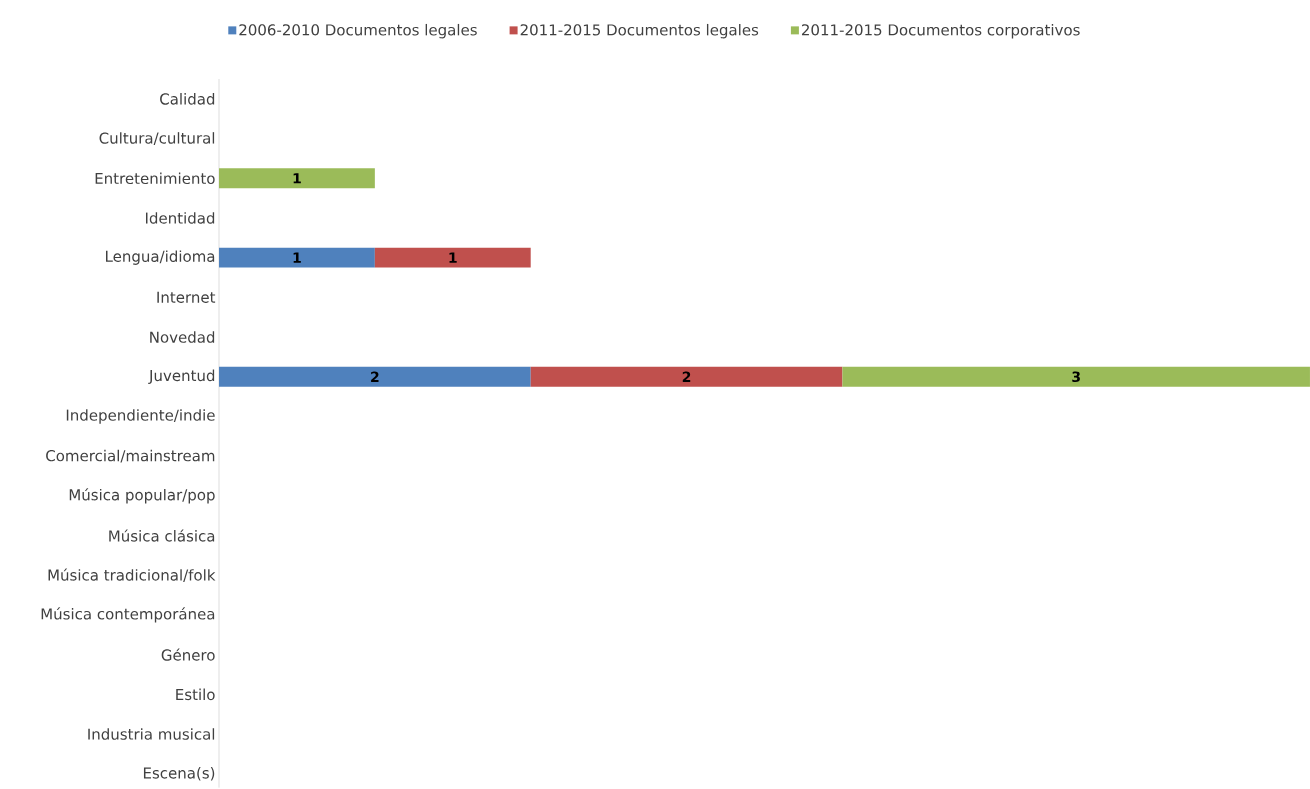 This screenshot has height=789, width=1310. Describe the element at coordinates (130, 456) in the screenshot. I see `y-tick-label: Comercial/mainstream` at that location.